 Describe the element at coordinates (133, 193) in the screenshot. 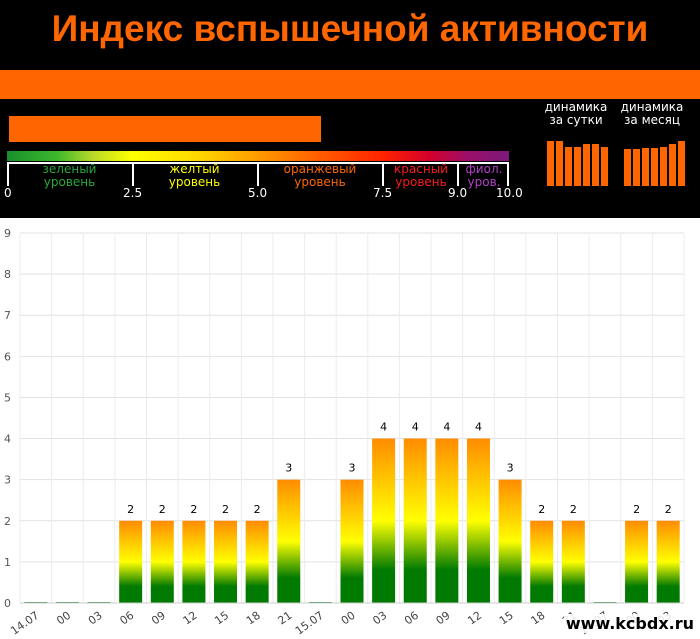

I see `scale-number: 2.5` at that location.